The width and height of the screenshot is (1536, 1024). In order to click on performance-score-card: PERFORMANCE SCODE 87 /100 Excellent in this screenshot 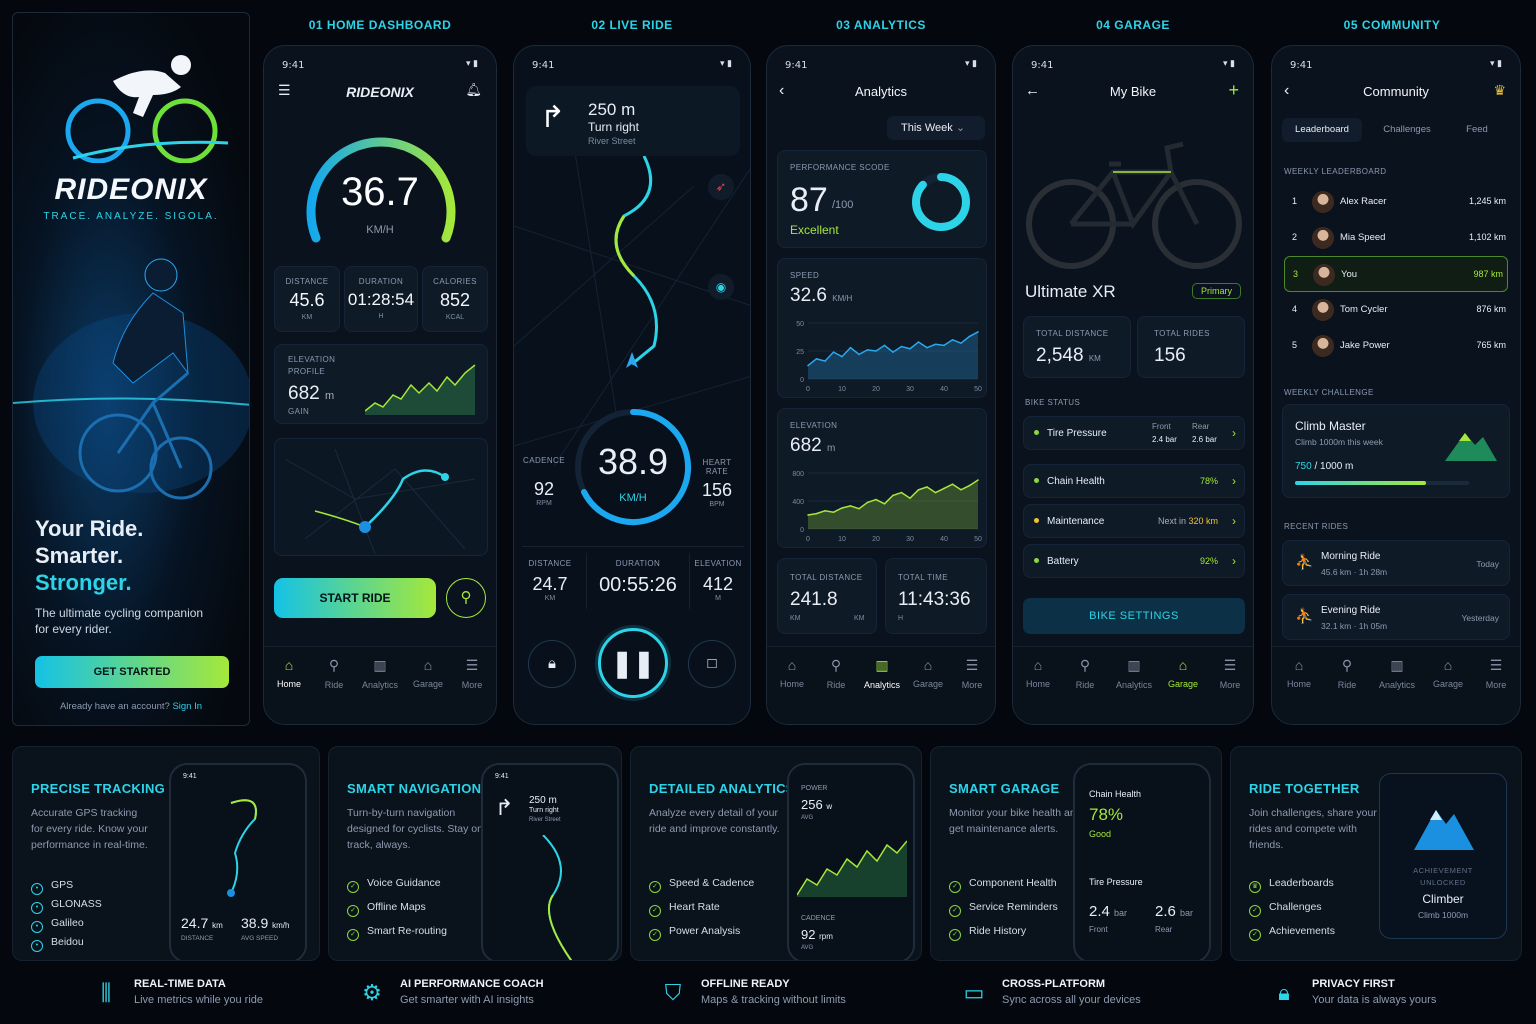, I will do `click(882, 199)`.